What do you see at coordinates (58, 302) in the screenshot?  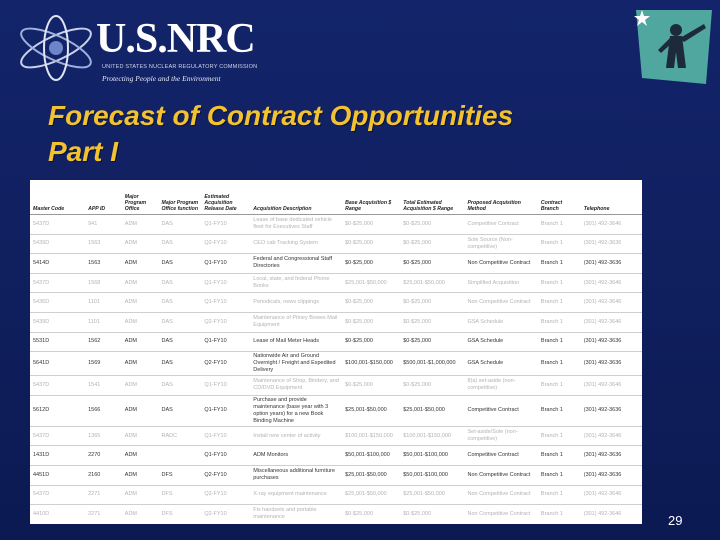 I see `table-cell: 5436D` at bounding box center [58, 302].